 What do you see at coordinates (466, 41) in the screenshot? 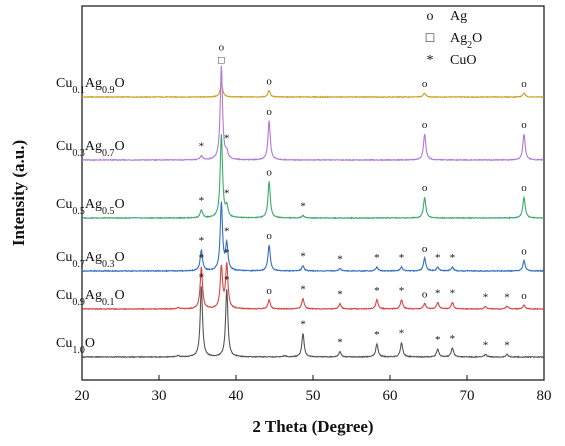
I see `legend-label: Ag2O` at bounding box center [466, 41].